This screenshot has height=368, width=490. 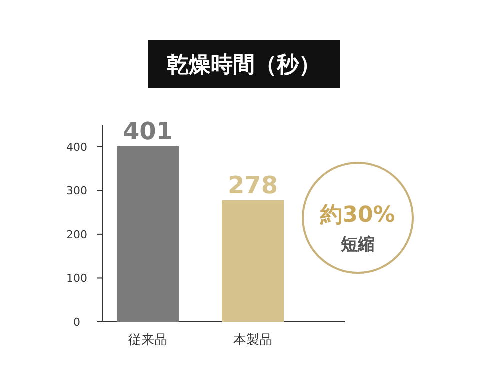 What do you see at coordinates (253, 185) in the screenshot?
I see `data-label: 278` at bounding box center [253, 185].